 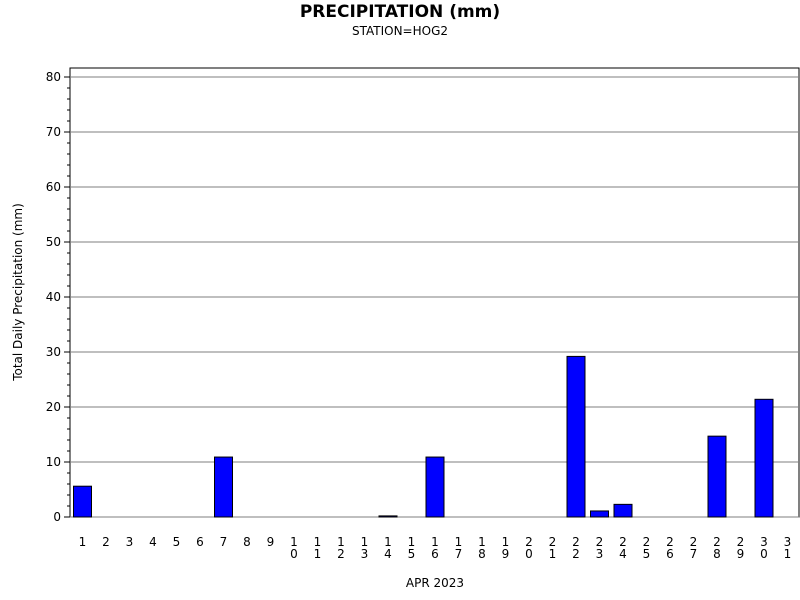 I want to click on y-tick-label: 10, so click(x=53, y=462).